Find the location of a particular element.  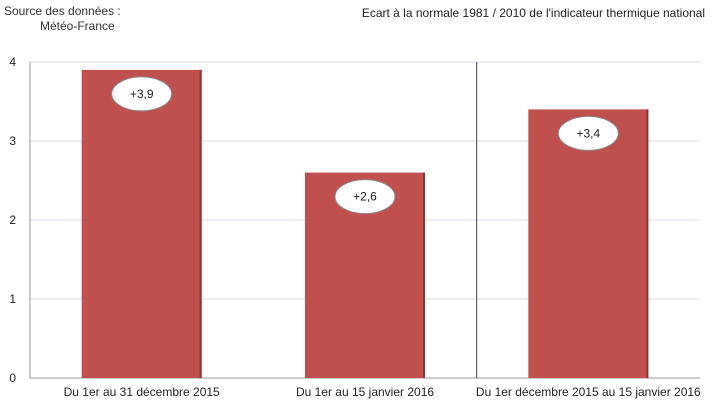

data-label: +3,9 is located at coordinates (142, 94).